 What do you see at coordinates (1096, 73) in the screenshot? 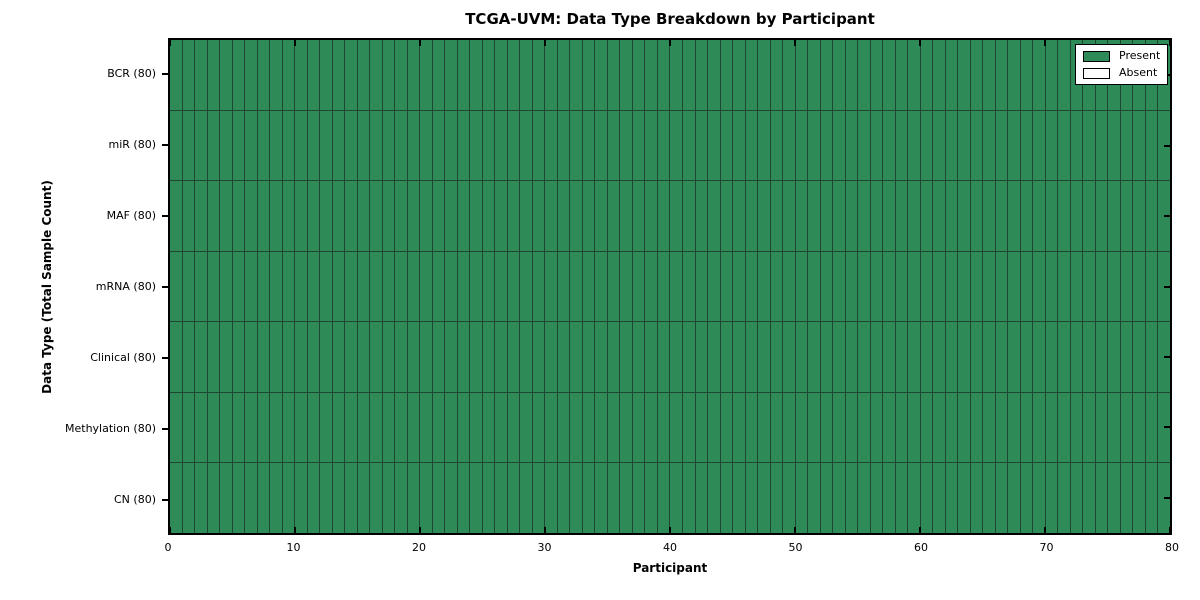
I see `legend-swatch-absent` at bounding box center [1096, 73].